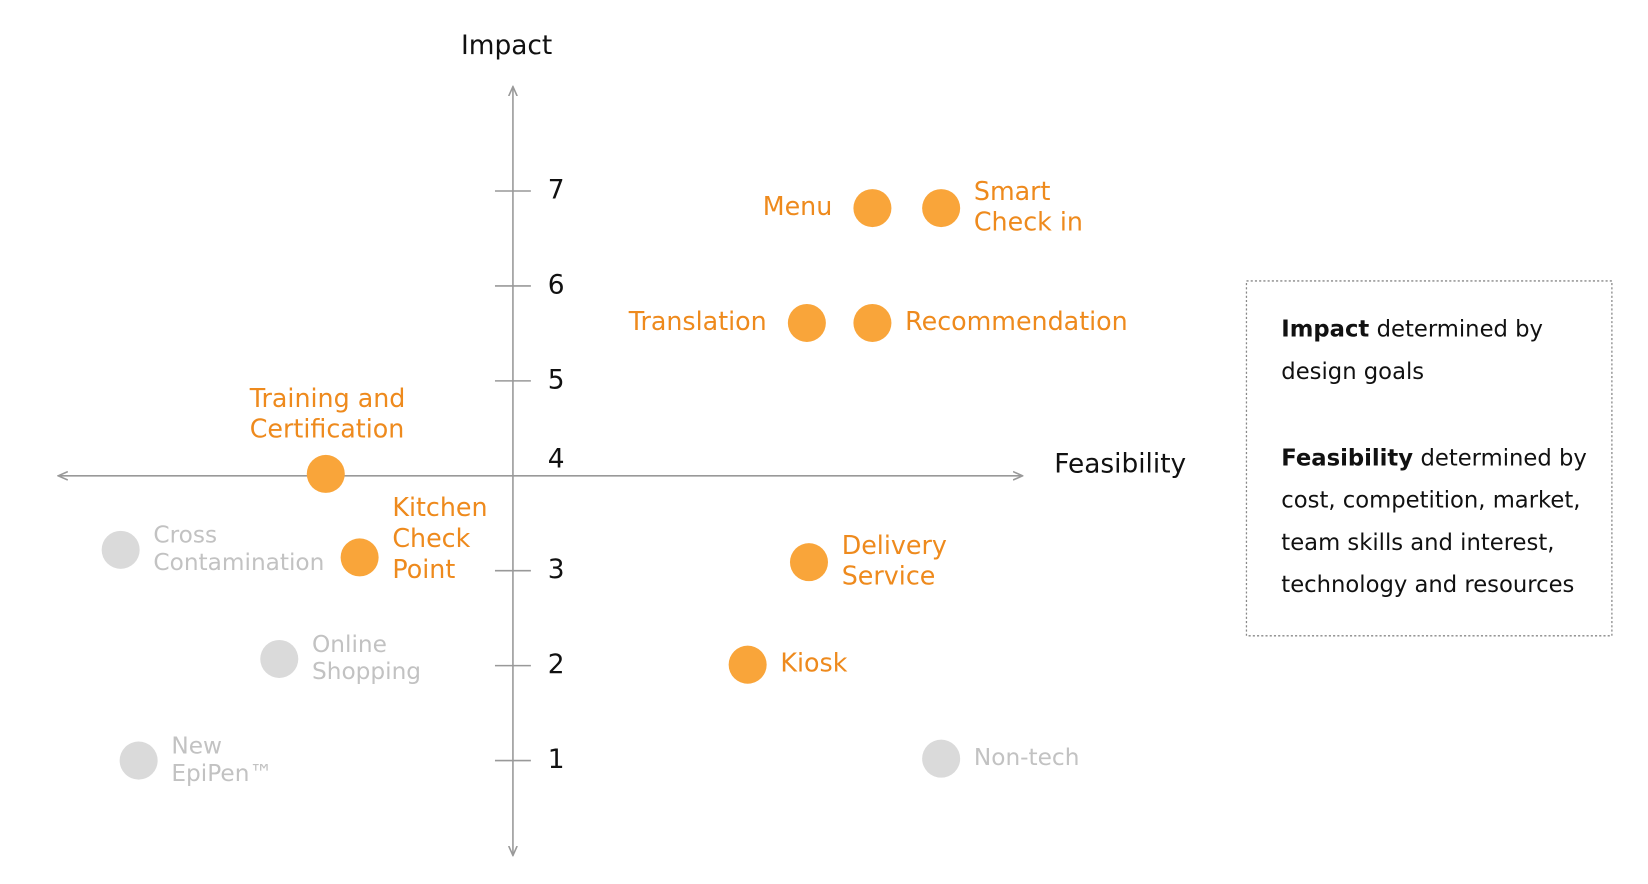 The height and width of the screenshot is (884, 1648). I want to click on point-label: Translation, so click(697, 321).